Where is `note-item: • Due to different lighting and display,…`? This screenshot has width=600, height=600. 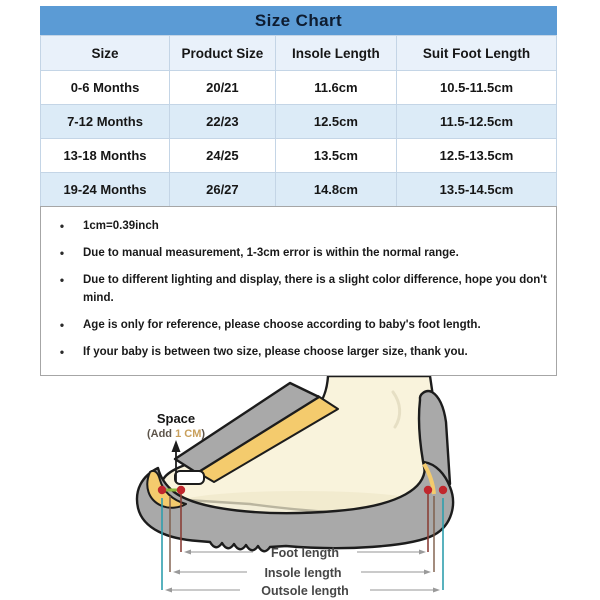
note-item: • Due to different lighting and display,… is located at coordinates (295, 289).